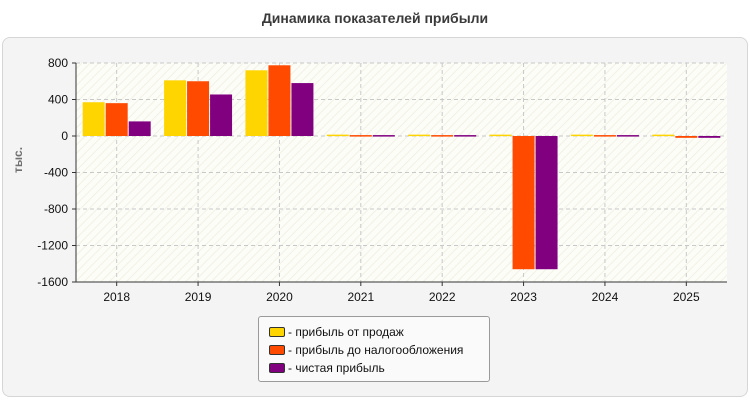 Image resolution: width=750 pixels, height=400 pixels. What do you see at coordinates (18, 160) in the screenshot?
I see `y-axis-label: тыс.` at bounding box center [18, 160].